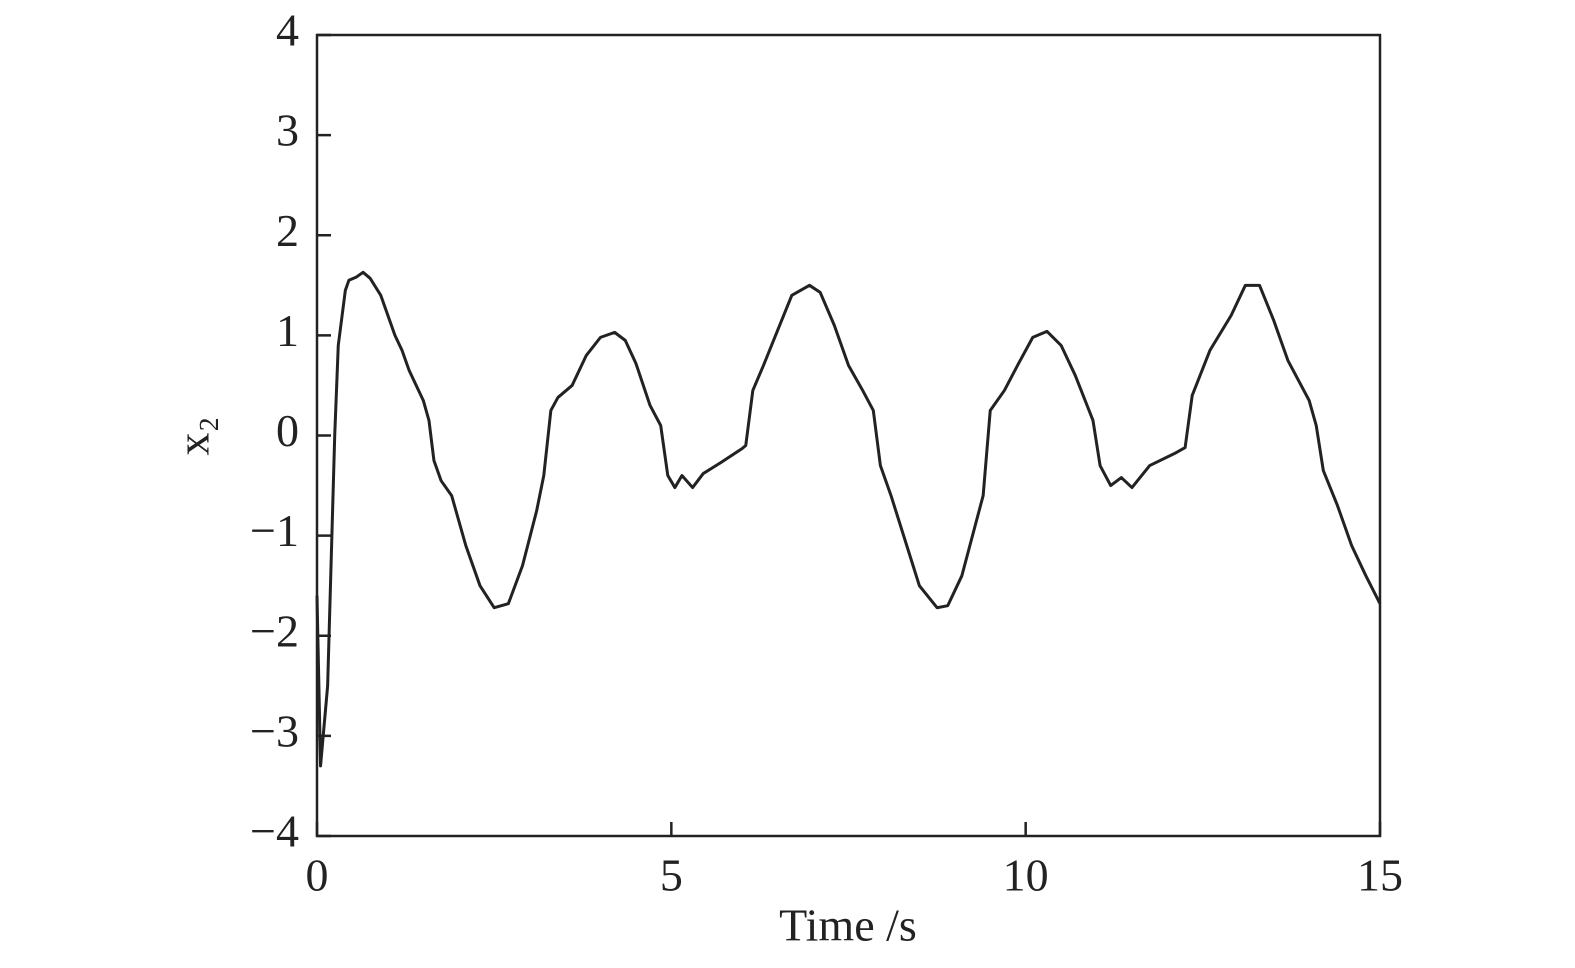 The image size is (1575, 968). I want to click on y-axis-label: x₂, so click(193, 435).